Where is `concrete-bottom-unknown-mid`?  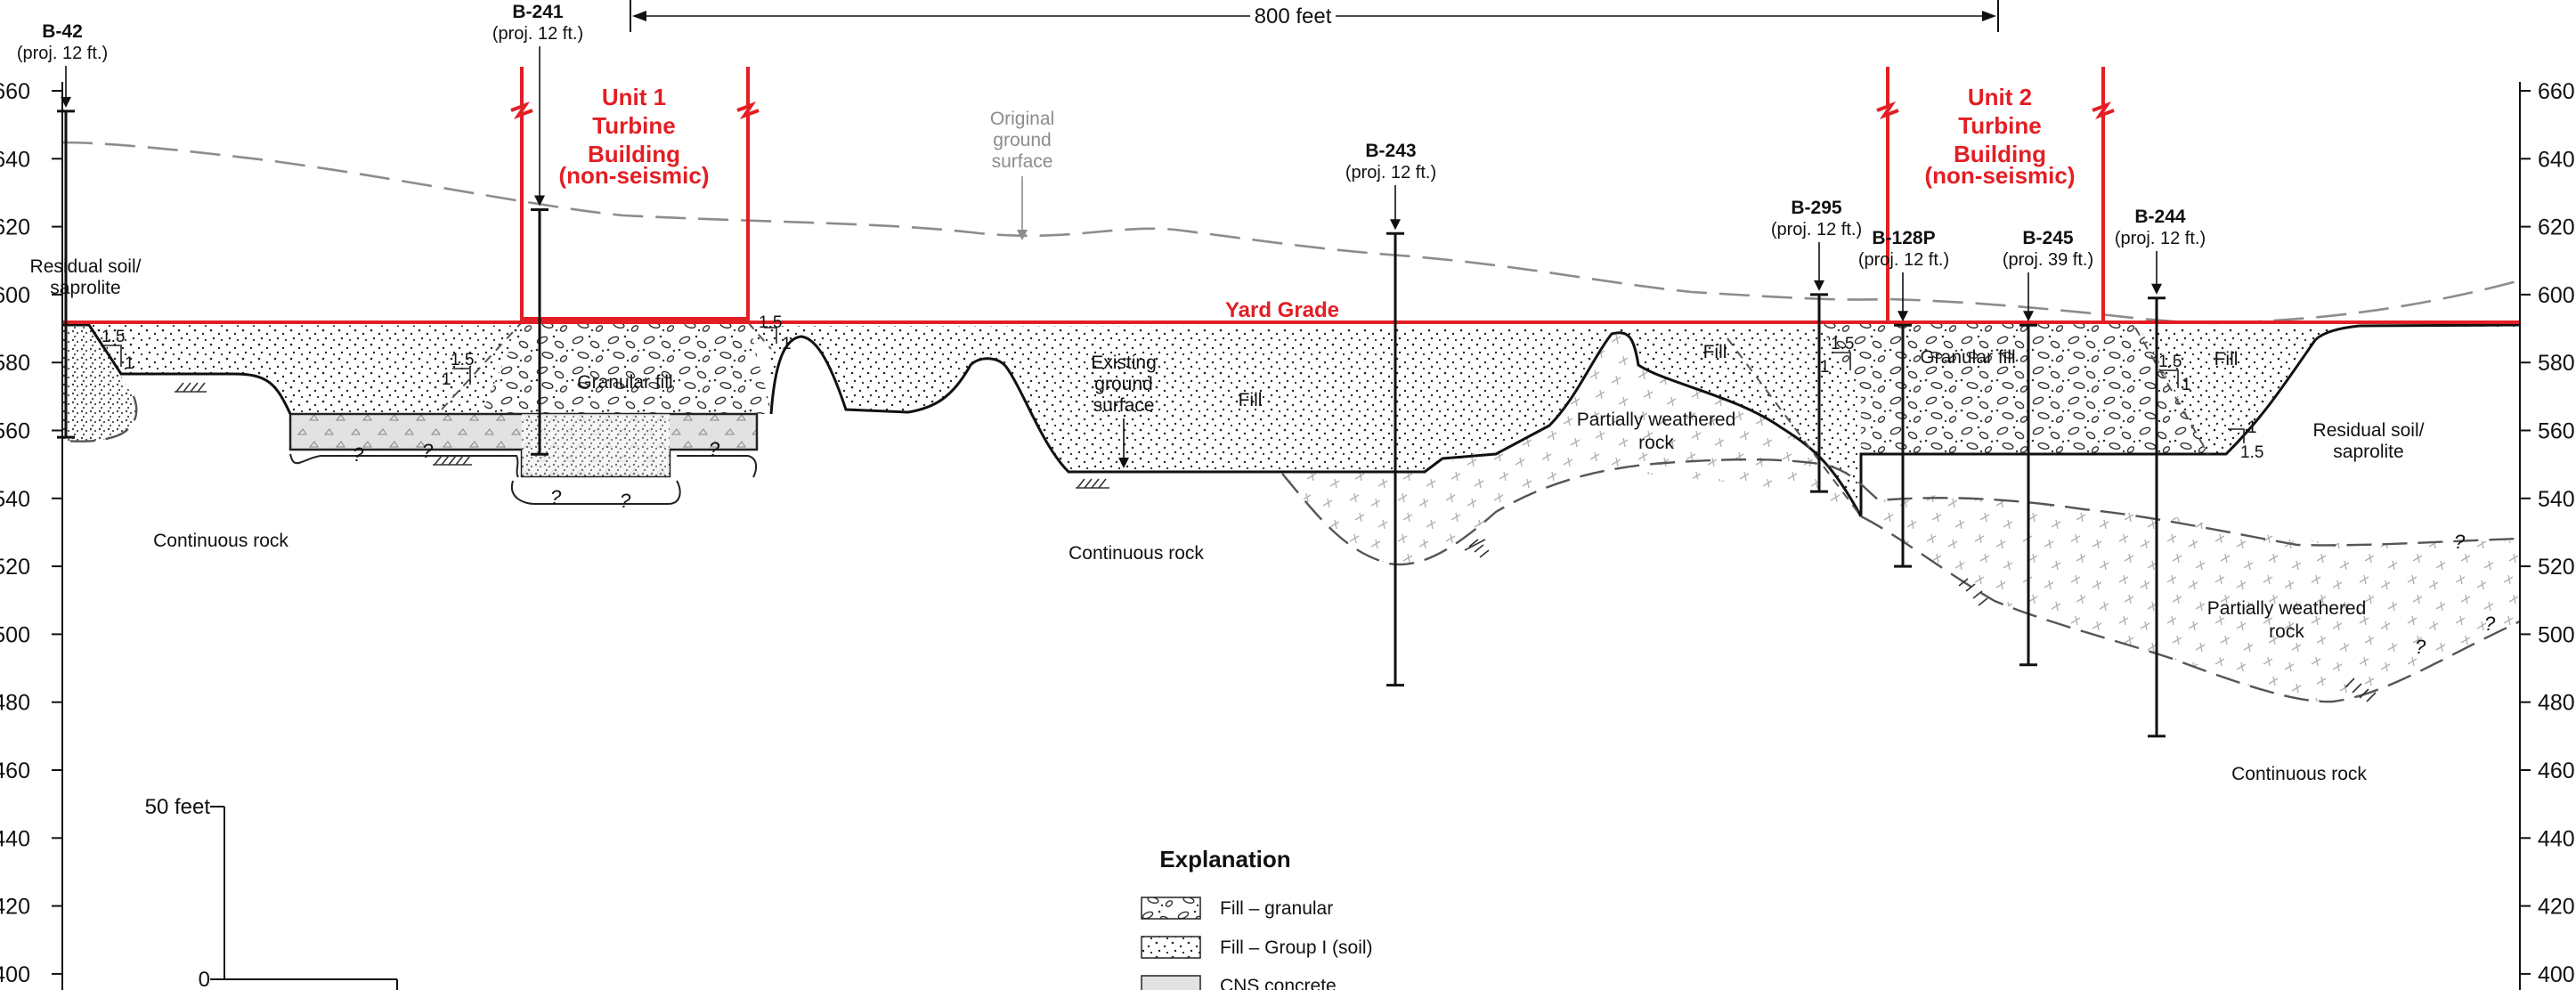 concrete-bottom-unknown-mid is located at coordinates (595, 492).